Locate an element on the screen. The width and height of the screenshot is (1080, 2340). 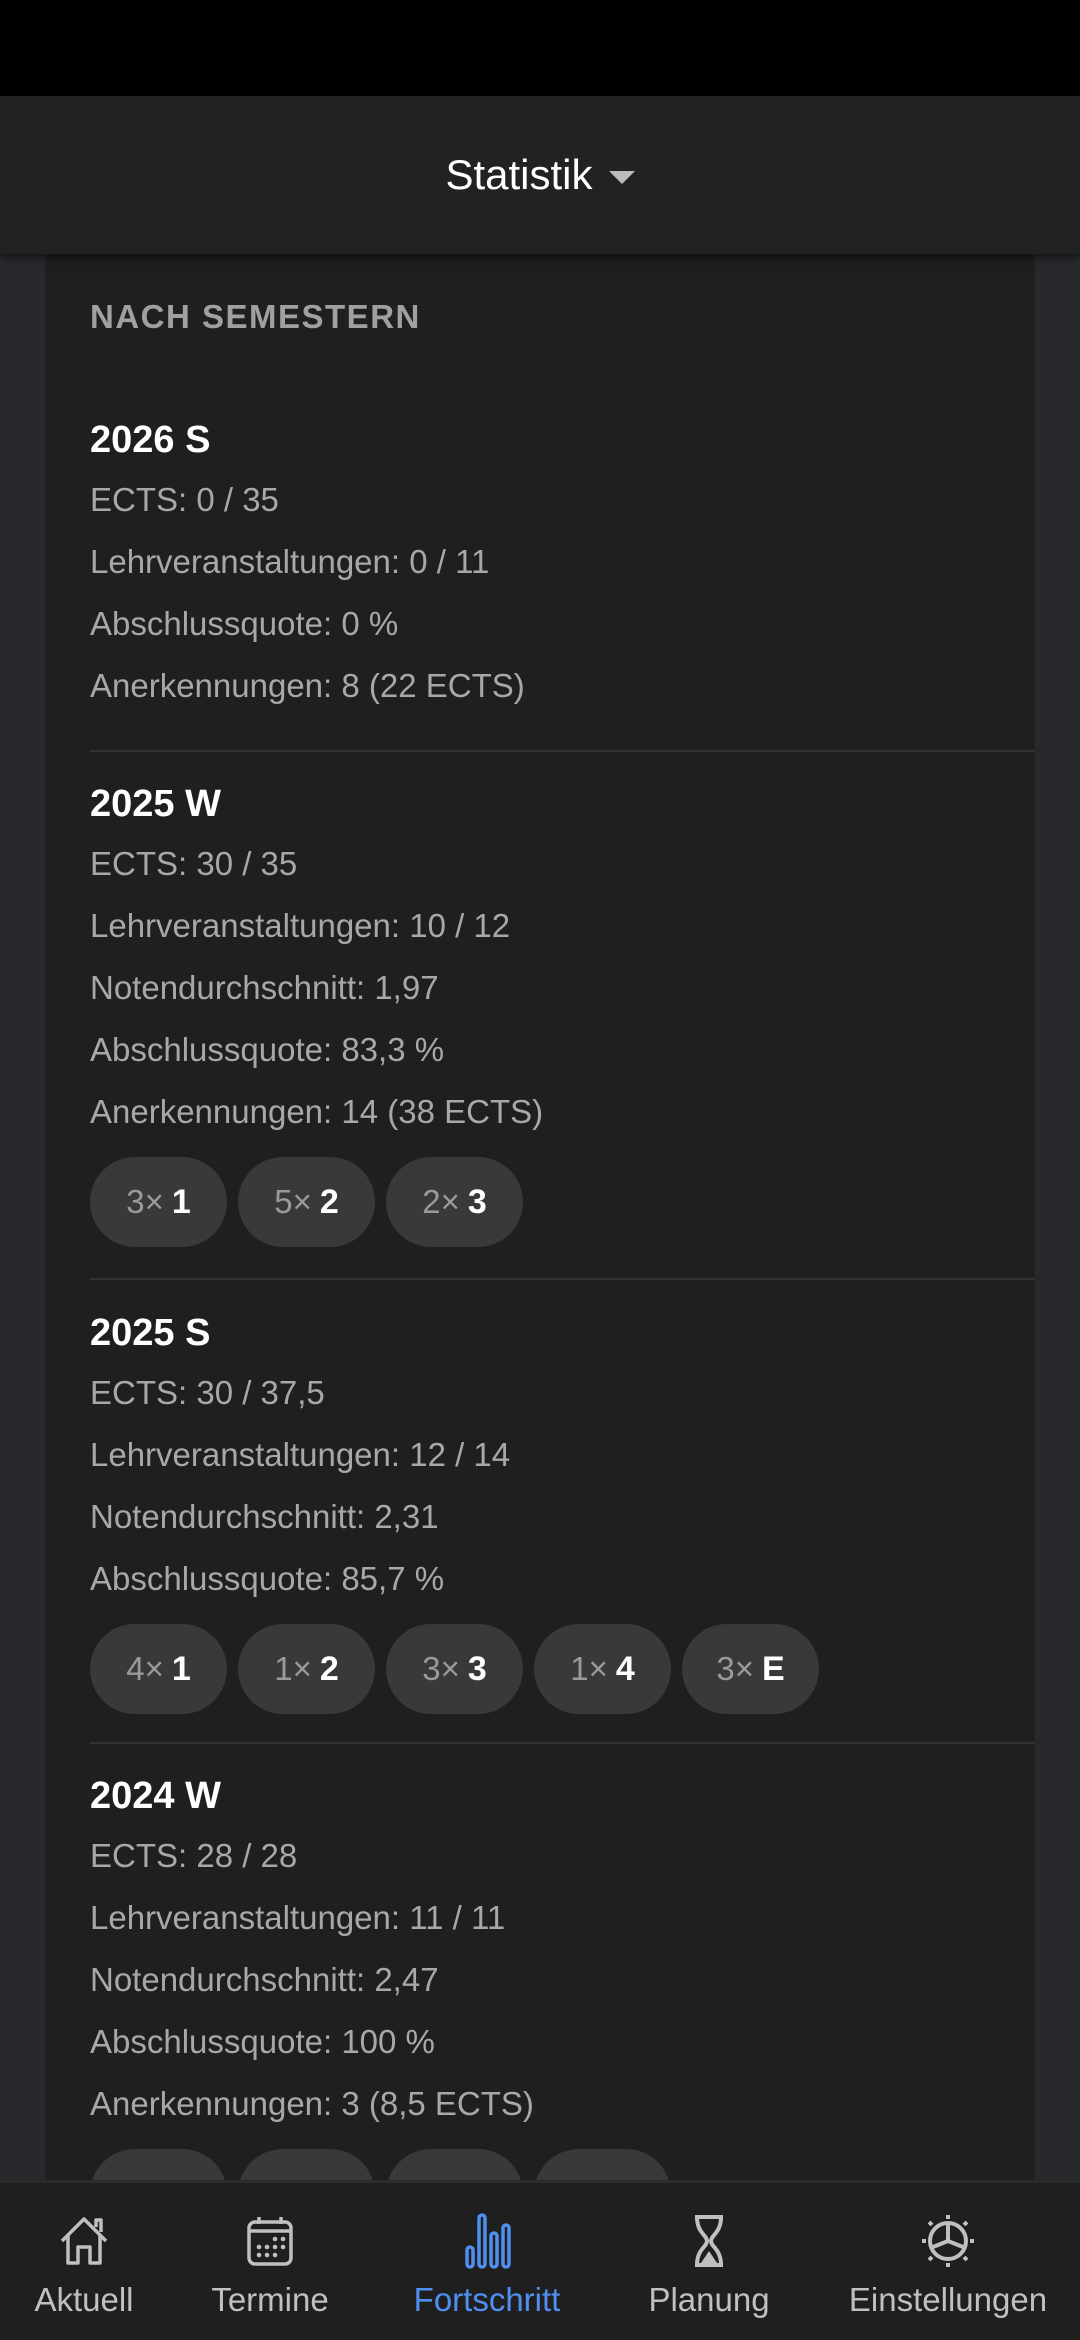
nav-label: Planung is located at coordinates (709, 2299).